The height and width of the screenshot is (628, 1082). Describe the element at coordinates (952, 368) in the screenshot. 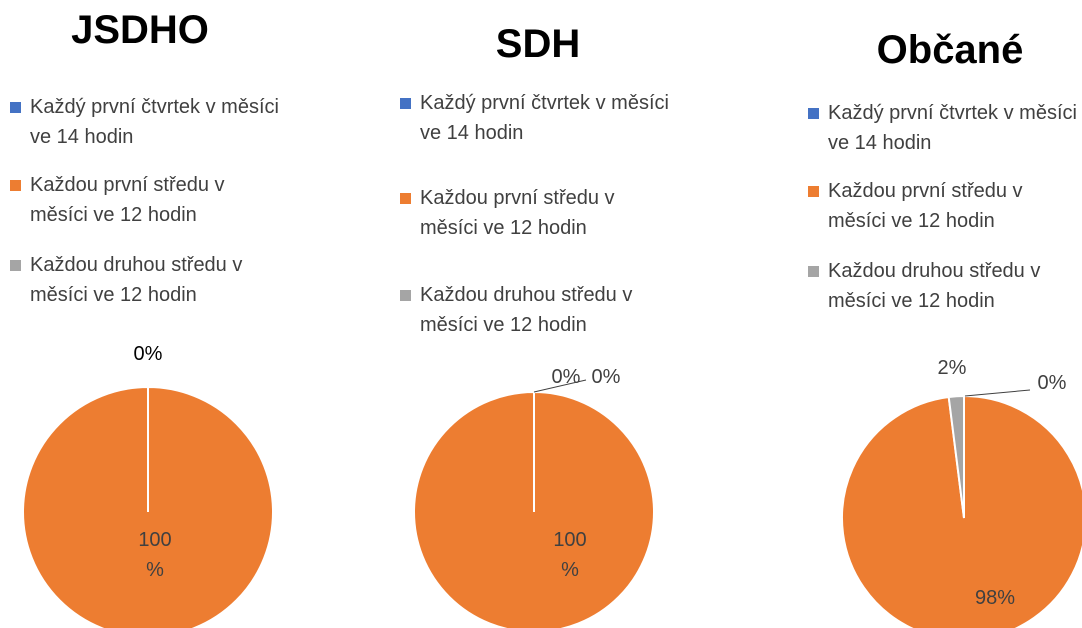

I see `data-label: 2%` at that location.